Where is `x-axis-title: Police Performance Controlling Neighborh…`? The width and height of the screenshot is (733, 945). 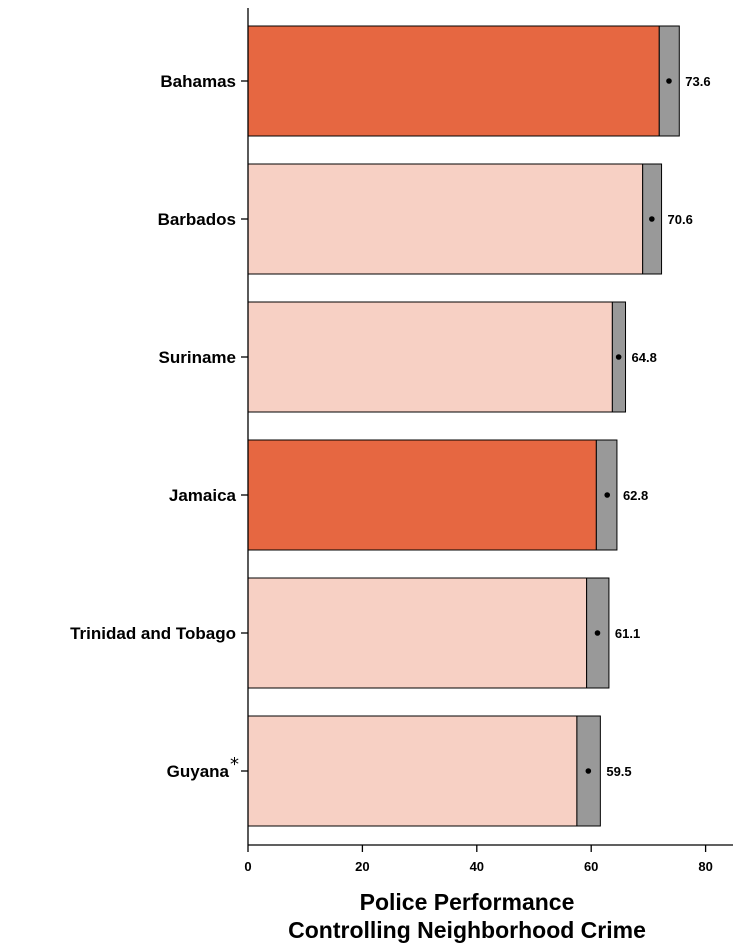 x-axis-title: Police Performance Controlling Neighborh… is located at coordinates (467, 916).